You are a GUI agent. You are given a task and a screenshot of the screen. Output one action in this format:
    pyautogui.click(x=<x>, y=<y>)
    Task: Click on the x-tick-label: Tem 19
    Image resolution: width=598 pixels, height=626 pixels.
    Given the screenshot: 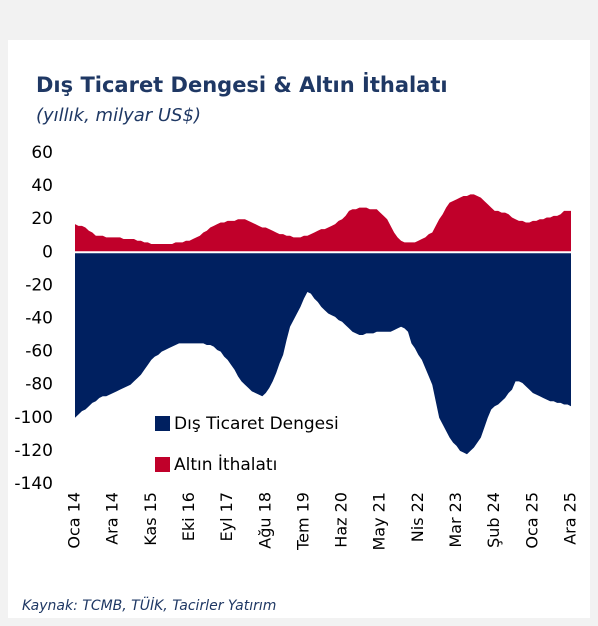 What is the action you would take?
    pyautogui.click(x=302, y=521)
    